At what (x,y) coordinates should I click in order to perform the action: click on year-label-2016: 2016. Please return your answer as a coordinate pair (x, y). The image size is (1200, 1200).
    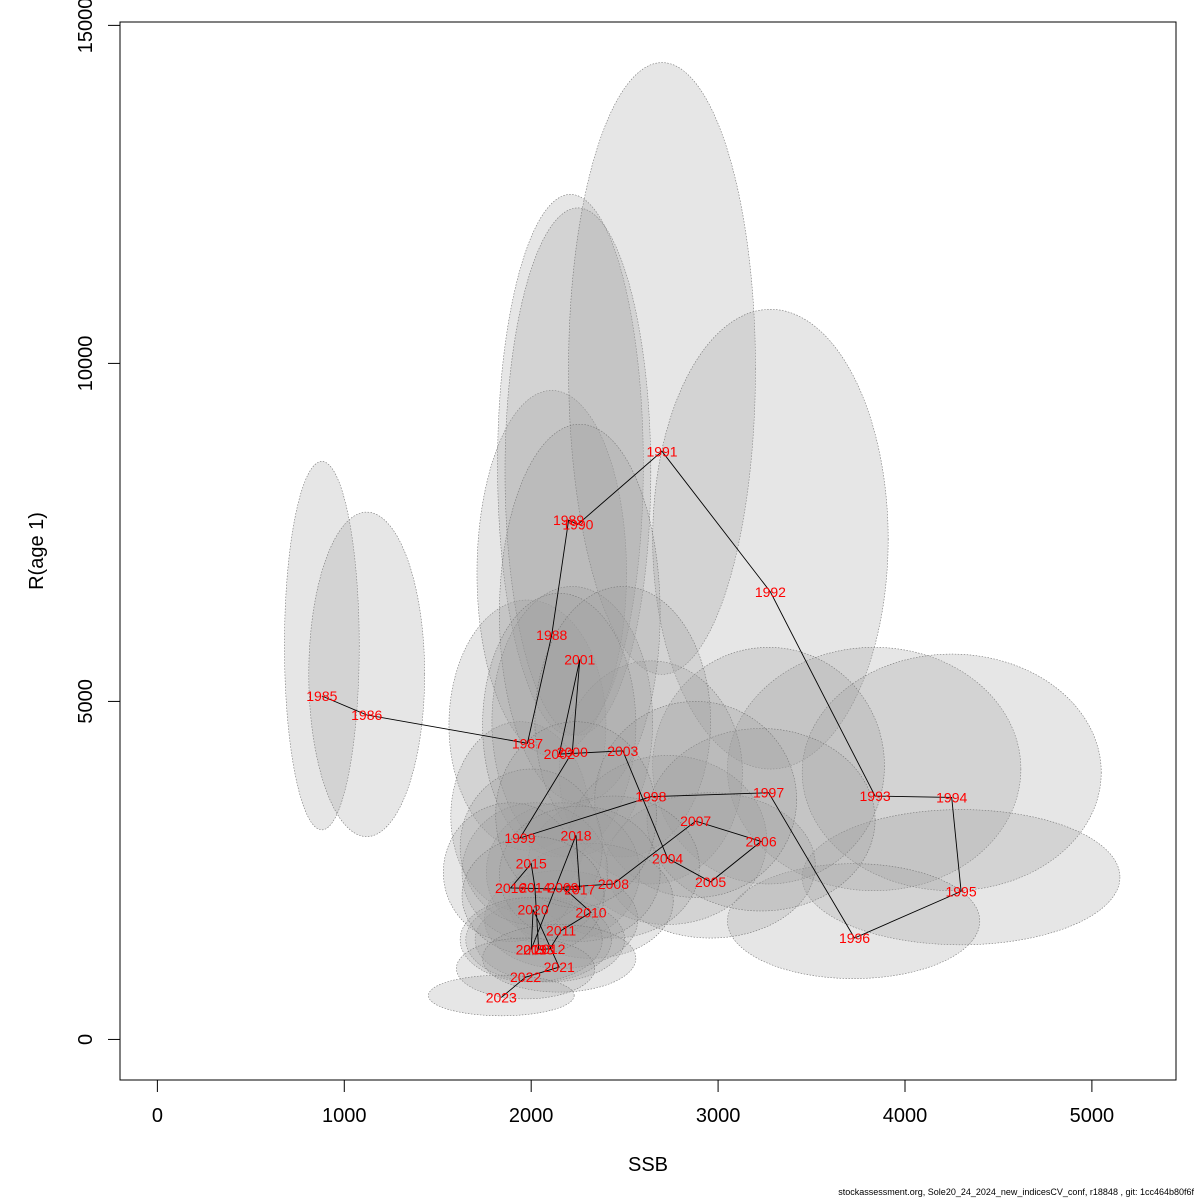
    Looking at the image, I should click on (510, 888).